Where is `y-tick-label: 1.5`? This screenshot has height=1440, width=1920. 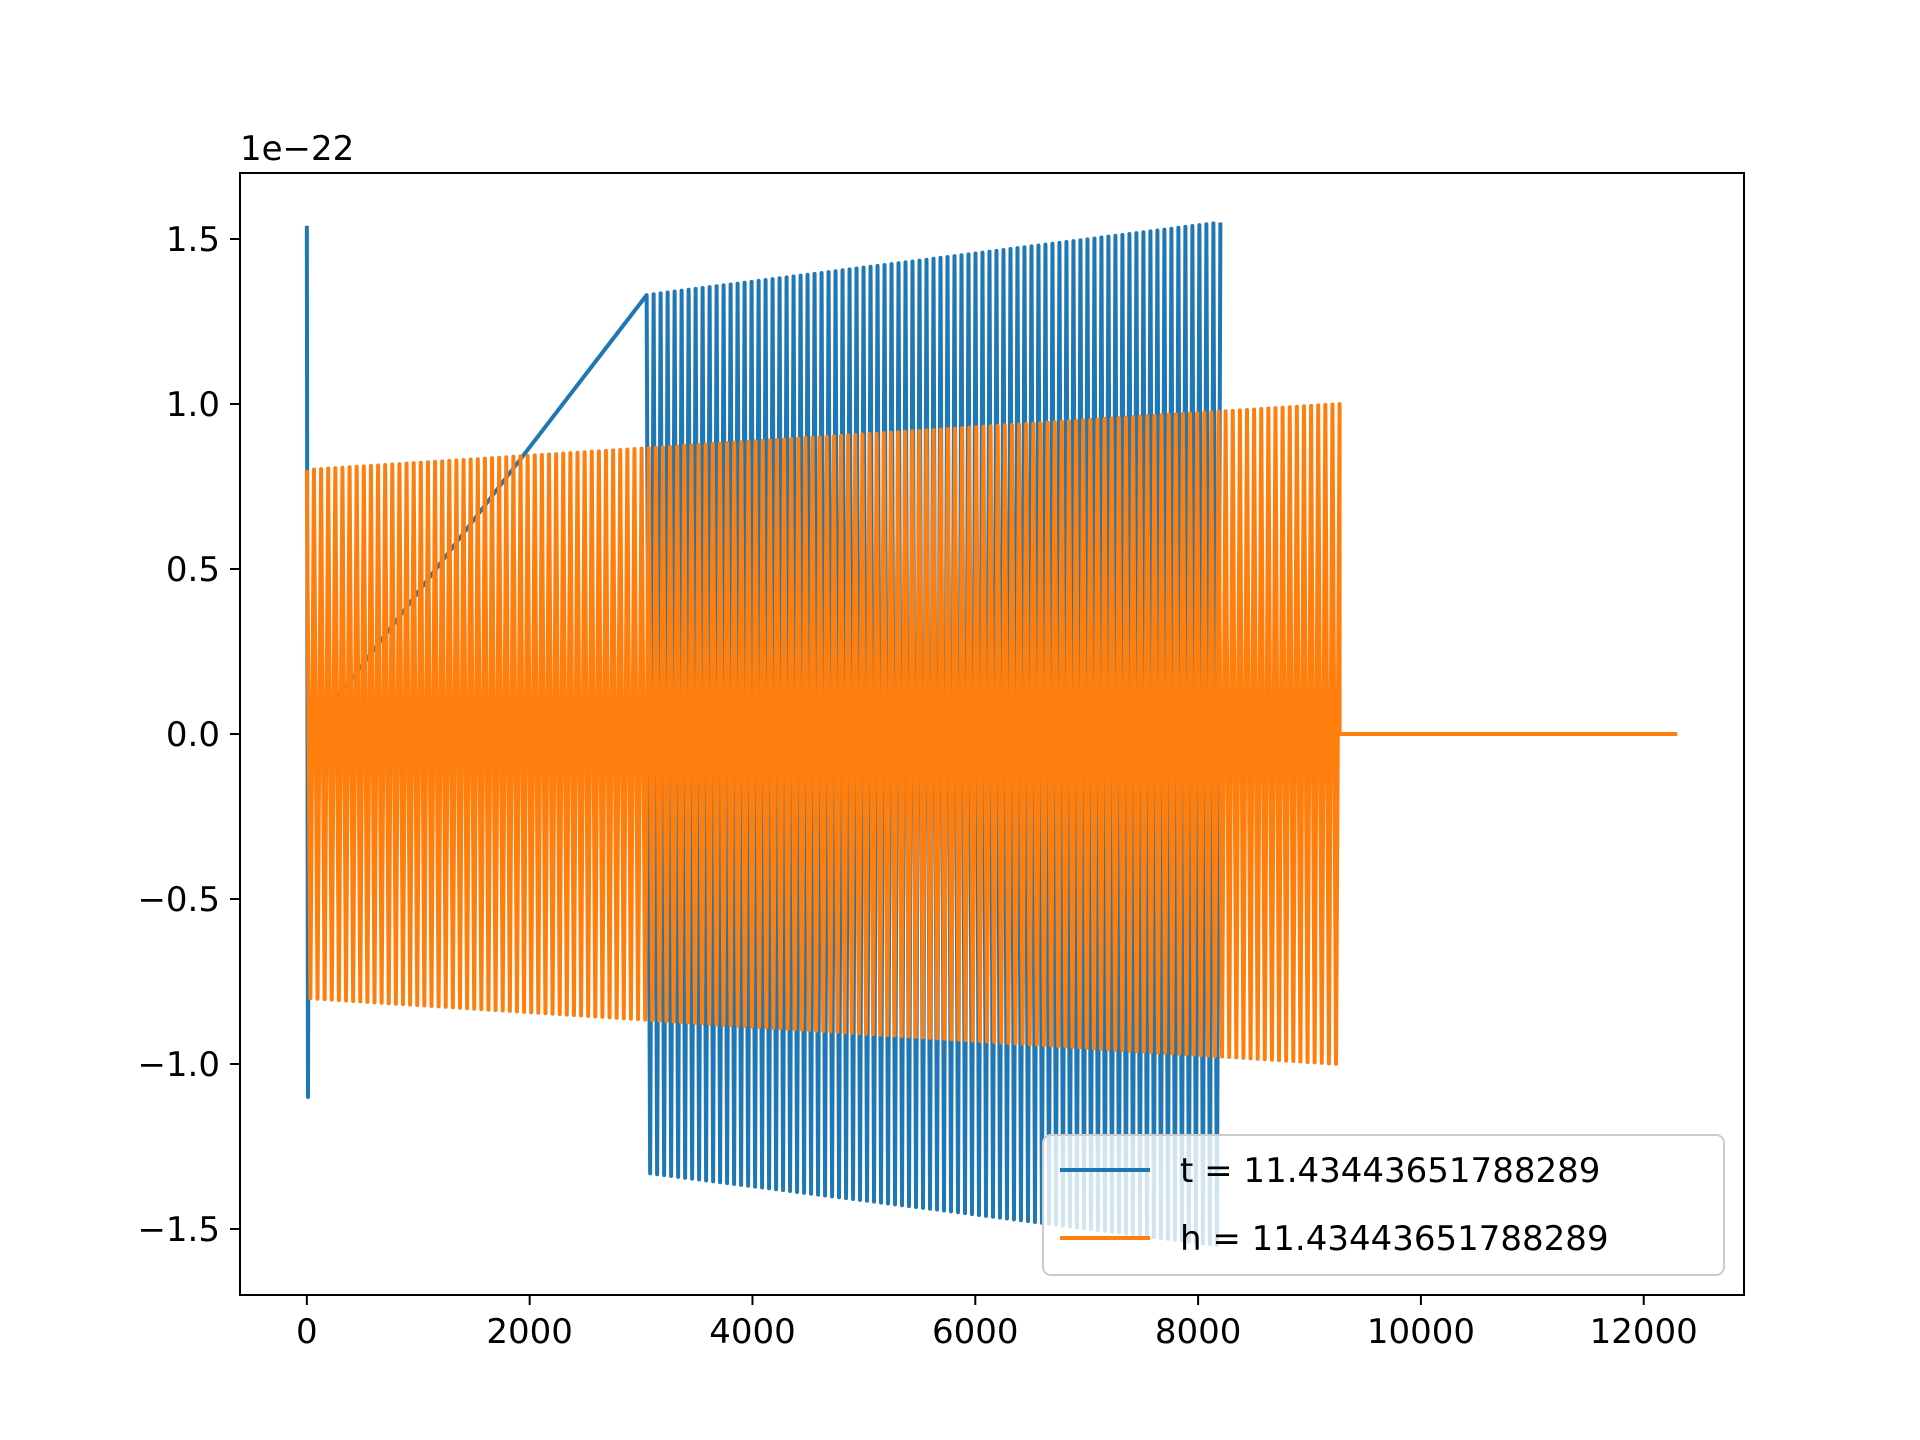 y-tick-label: 1.5 is located at coordinates (193, 240).